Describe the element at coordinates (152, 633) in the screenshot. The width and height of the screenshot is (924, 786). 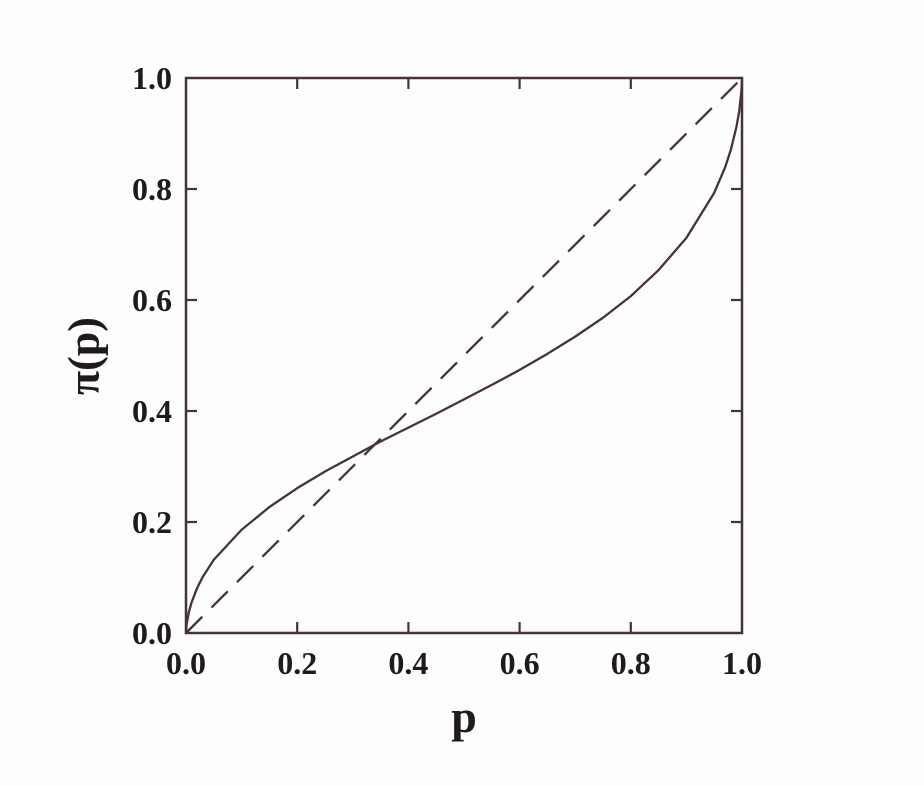
I see `y-tick-label: 0.0` at that location.